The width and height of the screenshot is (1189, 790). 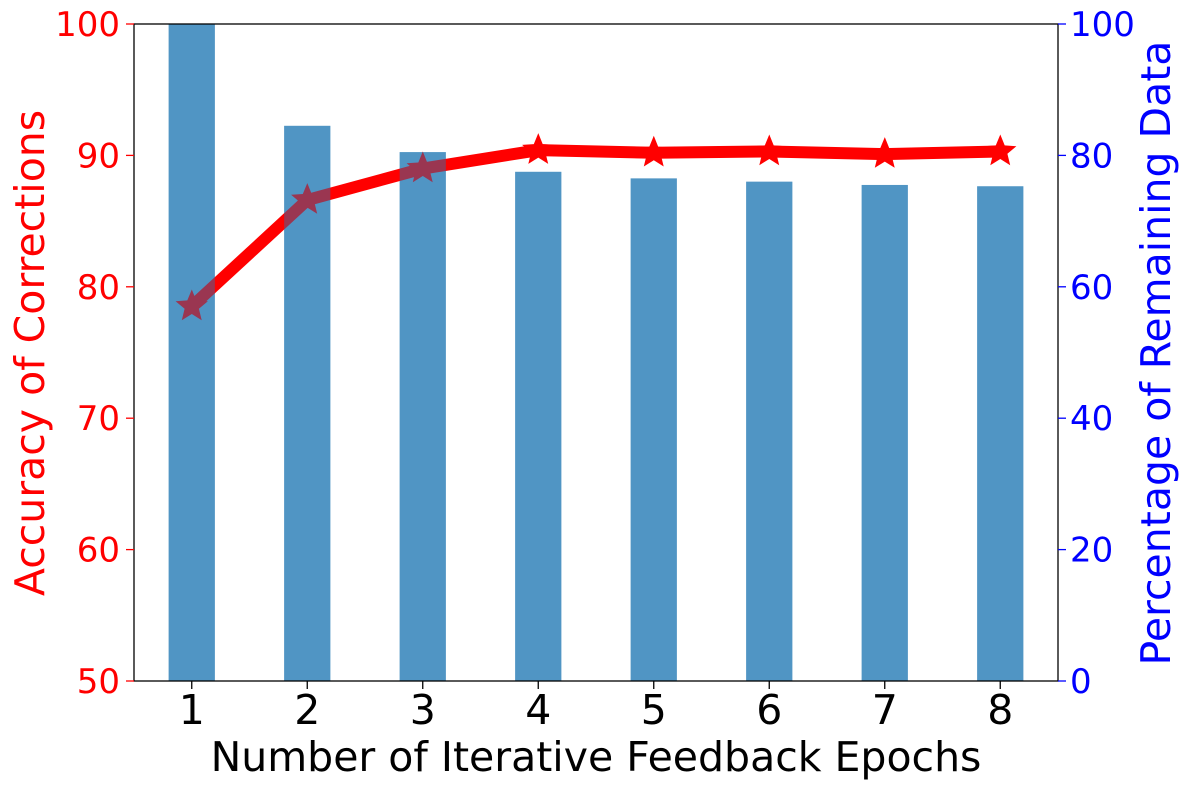 I want to click on y-right-tick-label: 60, so click(x=1091, y=288).